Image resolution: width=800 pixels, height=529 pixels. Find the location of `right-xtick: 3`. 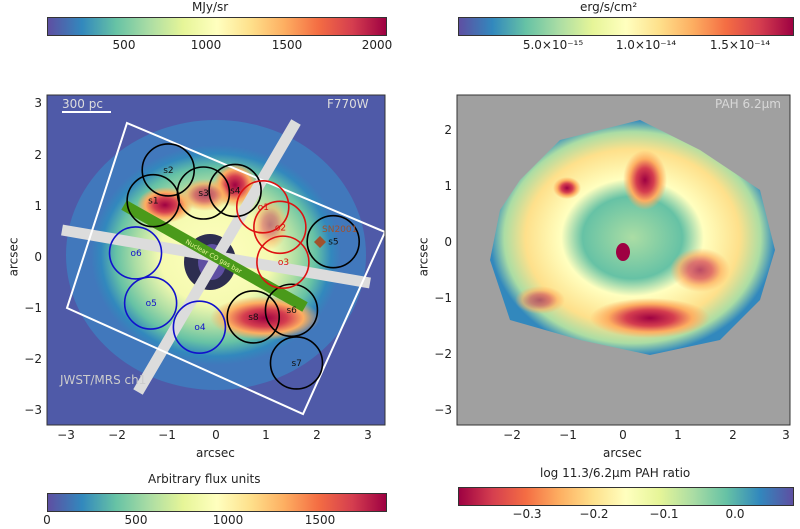

right-xtick: 3 is located at coordinates (786, 435).